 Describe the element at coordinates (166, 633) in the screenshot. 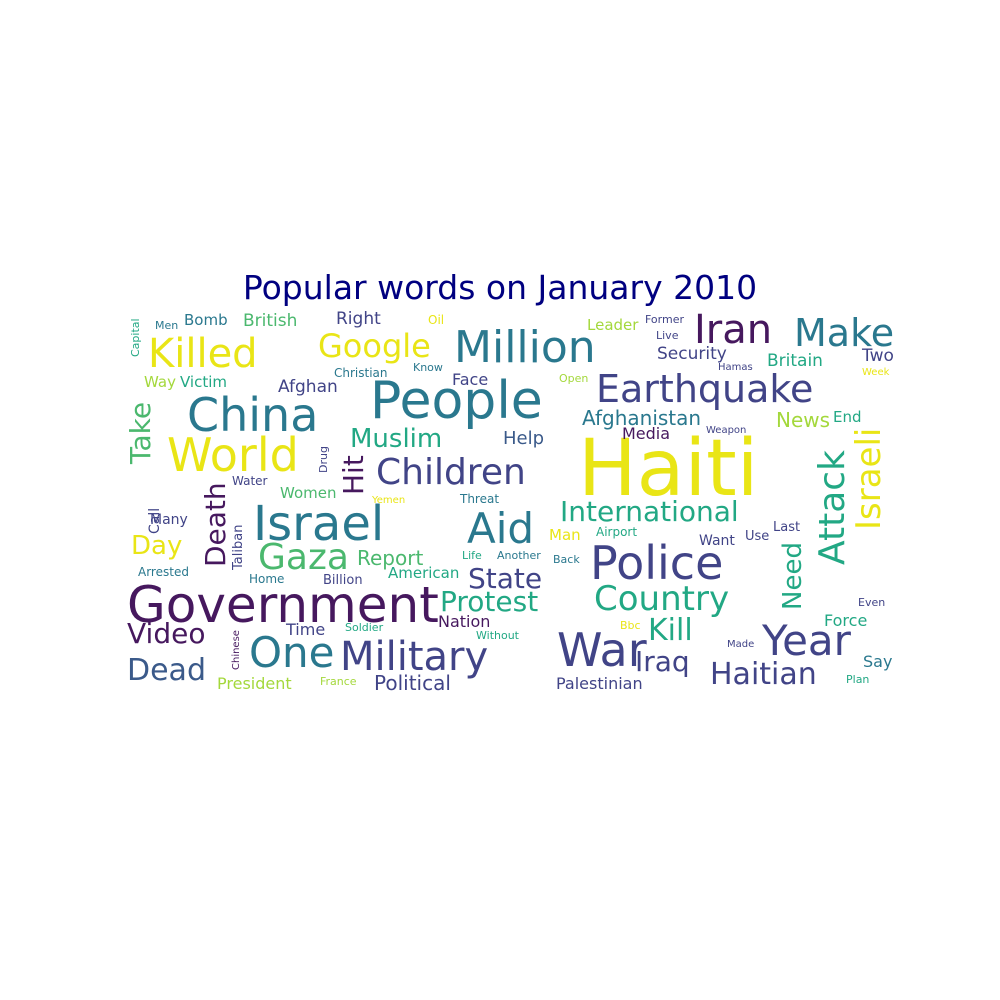

I see `word-video: Video` at that location.